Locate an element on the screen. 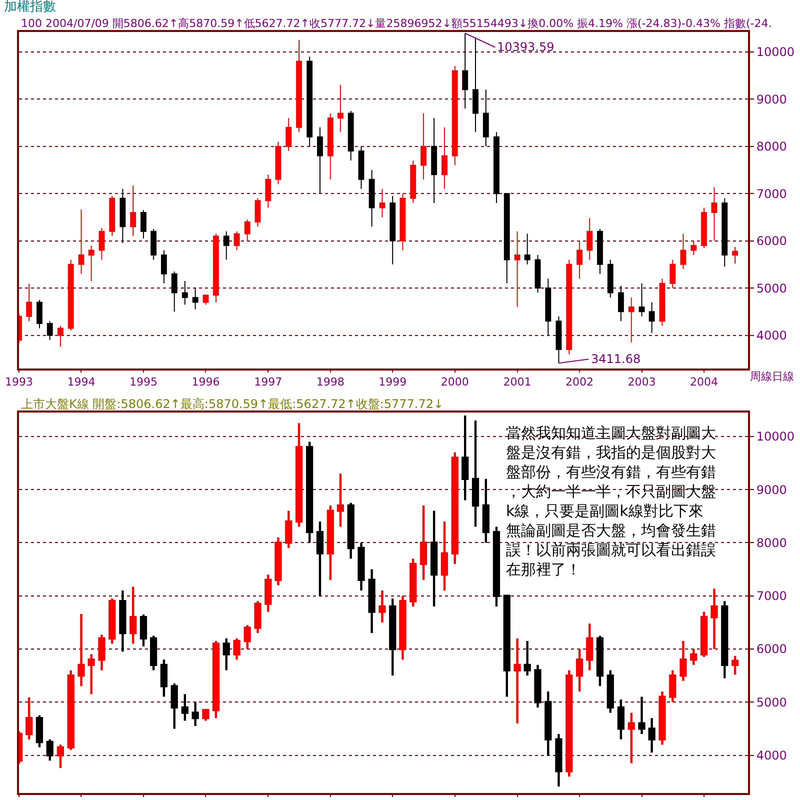  y-tick-label: 8000 is located at coordinates (771, 543).